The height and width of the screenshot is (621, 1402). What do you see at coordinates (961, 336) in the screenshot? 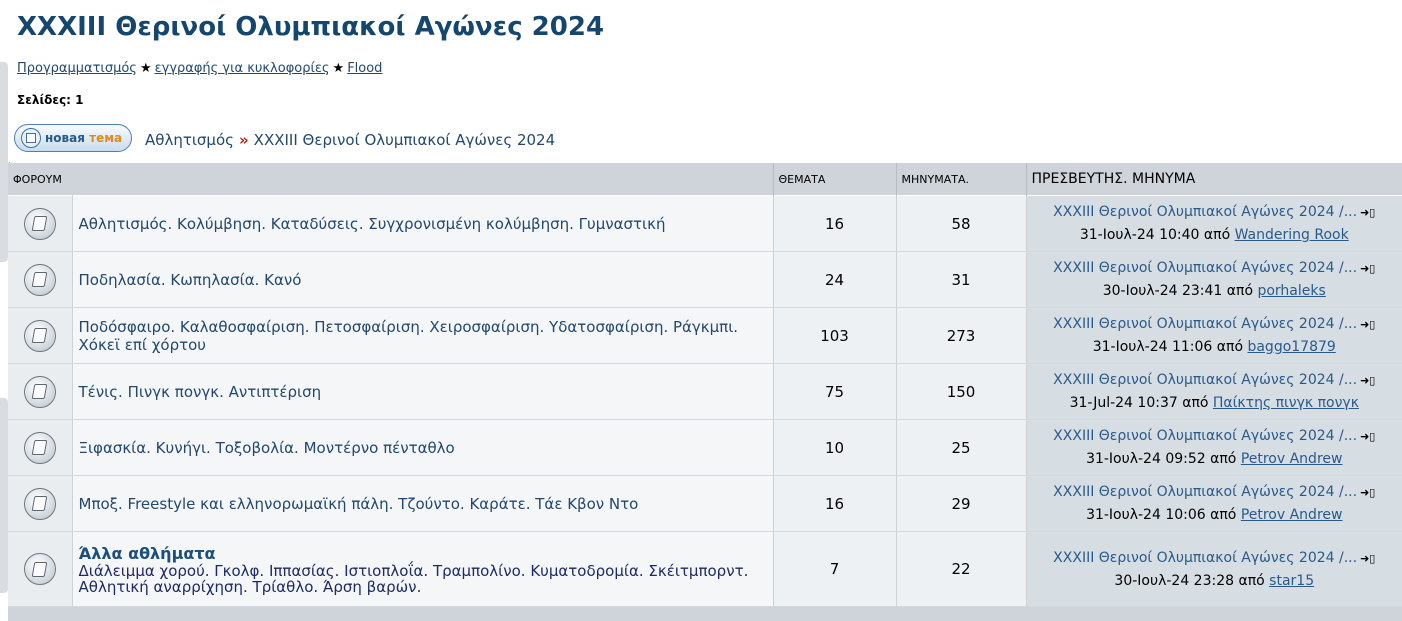
I see `posts-count: 273` at bounding box center [961, 336].